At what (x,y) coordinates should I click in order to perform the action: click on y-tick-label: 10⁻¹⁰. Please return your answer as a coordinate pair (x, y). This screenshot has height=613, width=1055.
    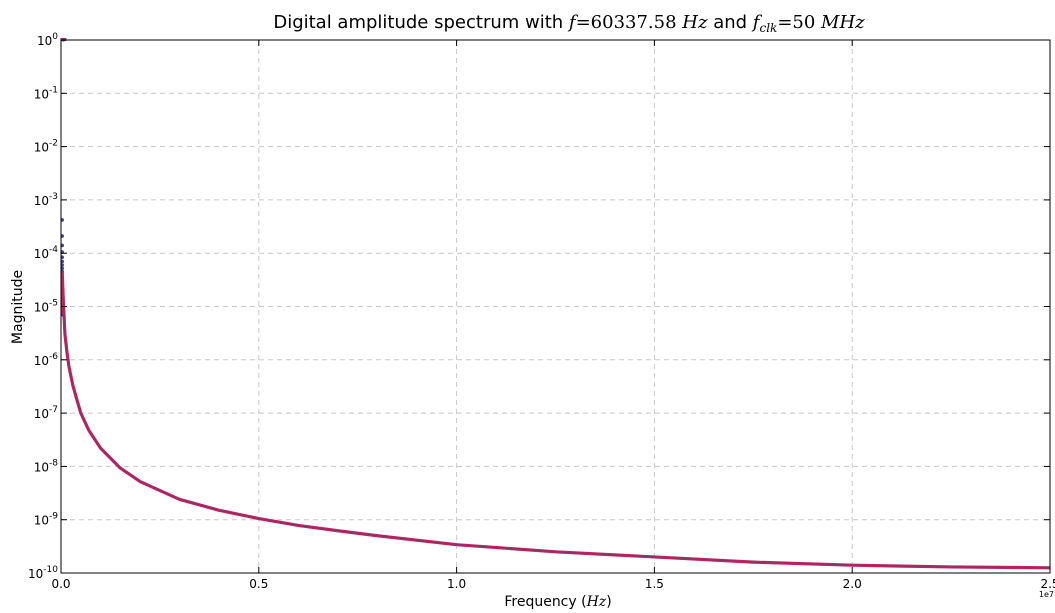
    Looking at the image, I should click on (43, 573).